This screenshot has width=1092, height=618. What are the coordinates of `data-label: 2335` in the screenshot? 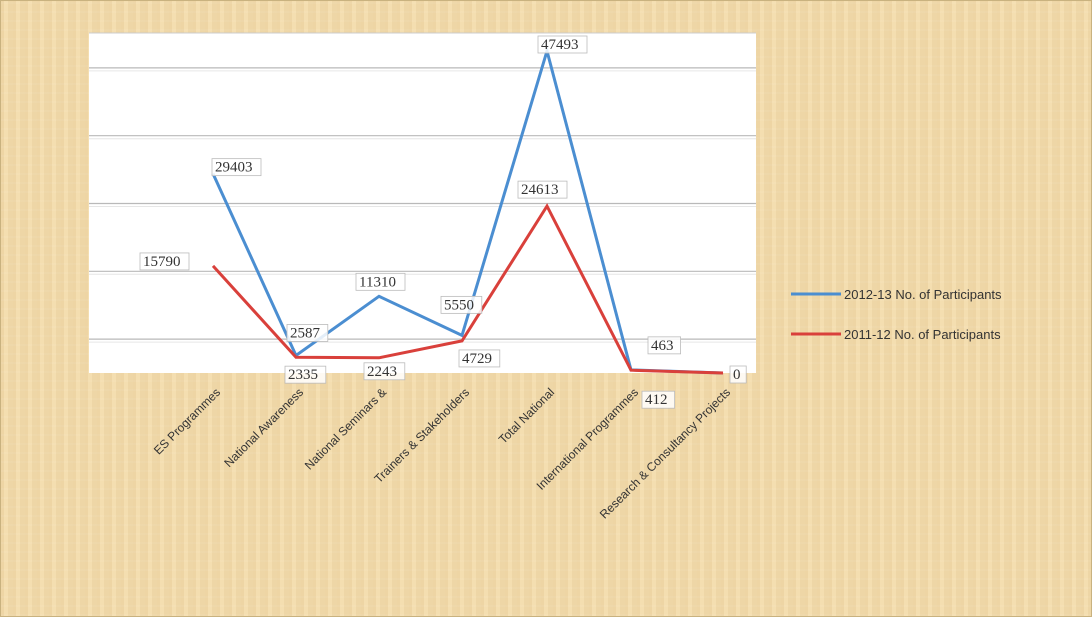 It's located at (303, 375).